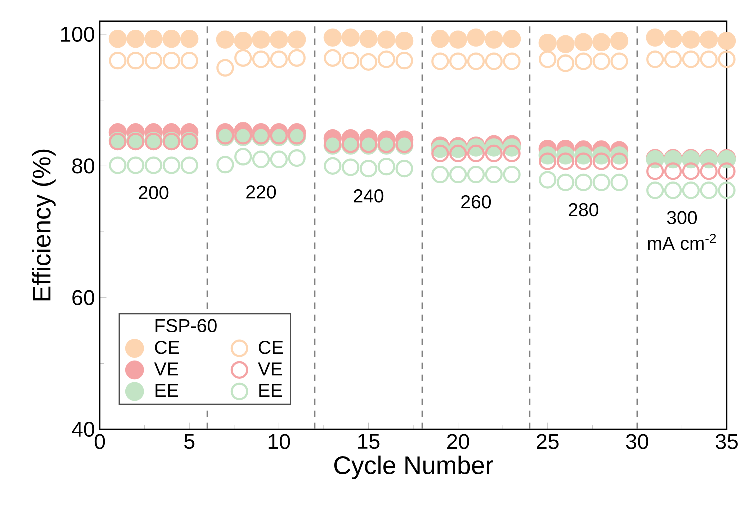  What do you see at coordinates (154, 193) in the screenshot?
I see `annotation: 200` at bounding box center [154, 193].